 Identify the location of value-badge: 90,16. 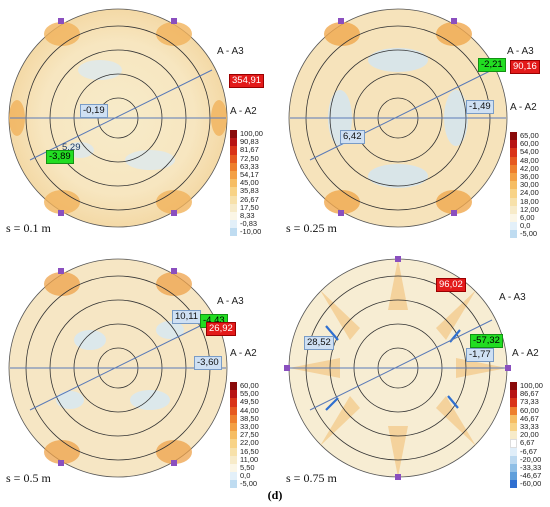
(525, 67).